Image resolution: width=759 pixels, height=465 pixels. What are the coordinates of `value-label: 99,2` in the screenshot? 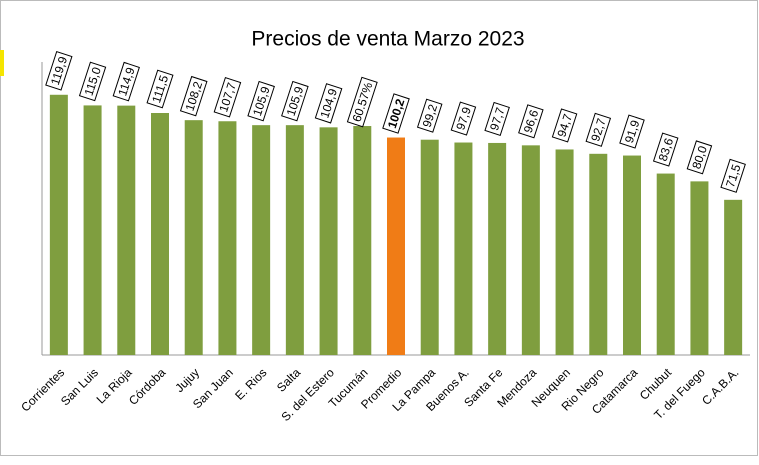 It's located at (429, 115).